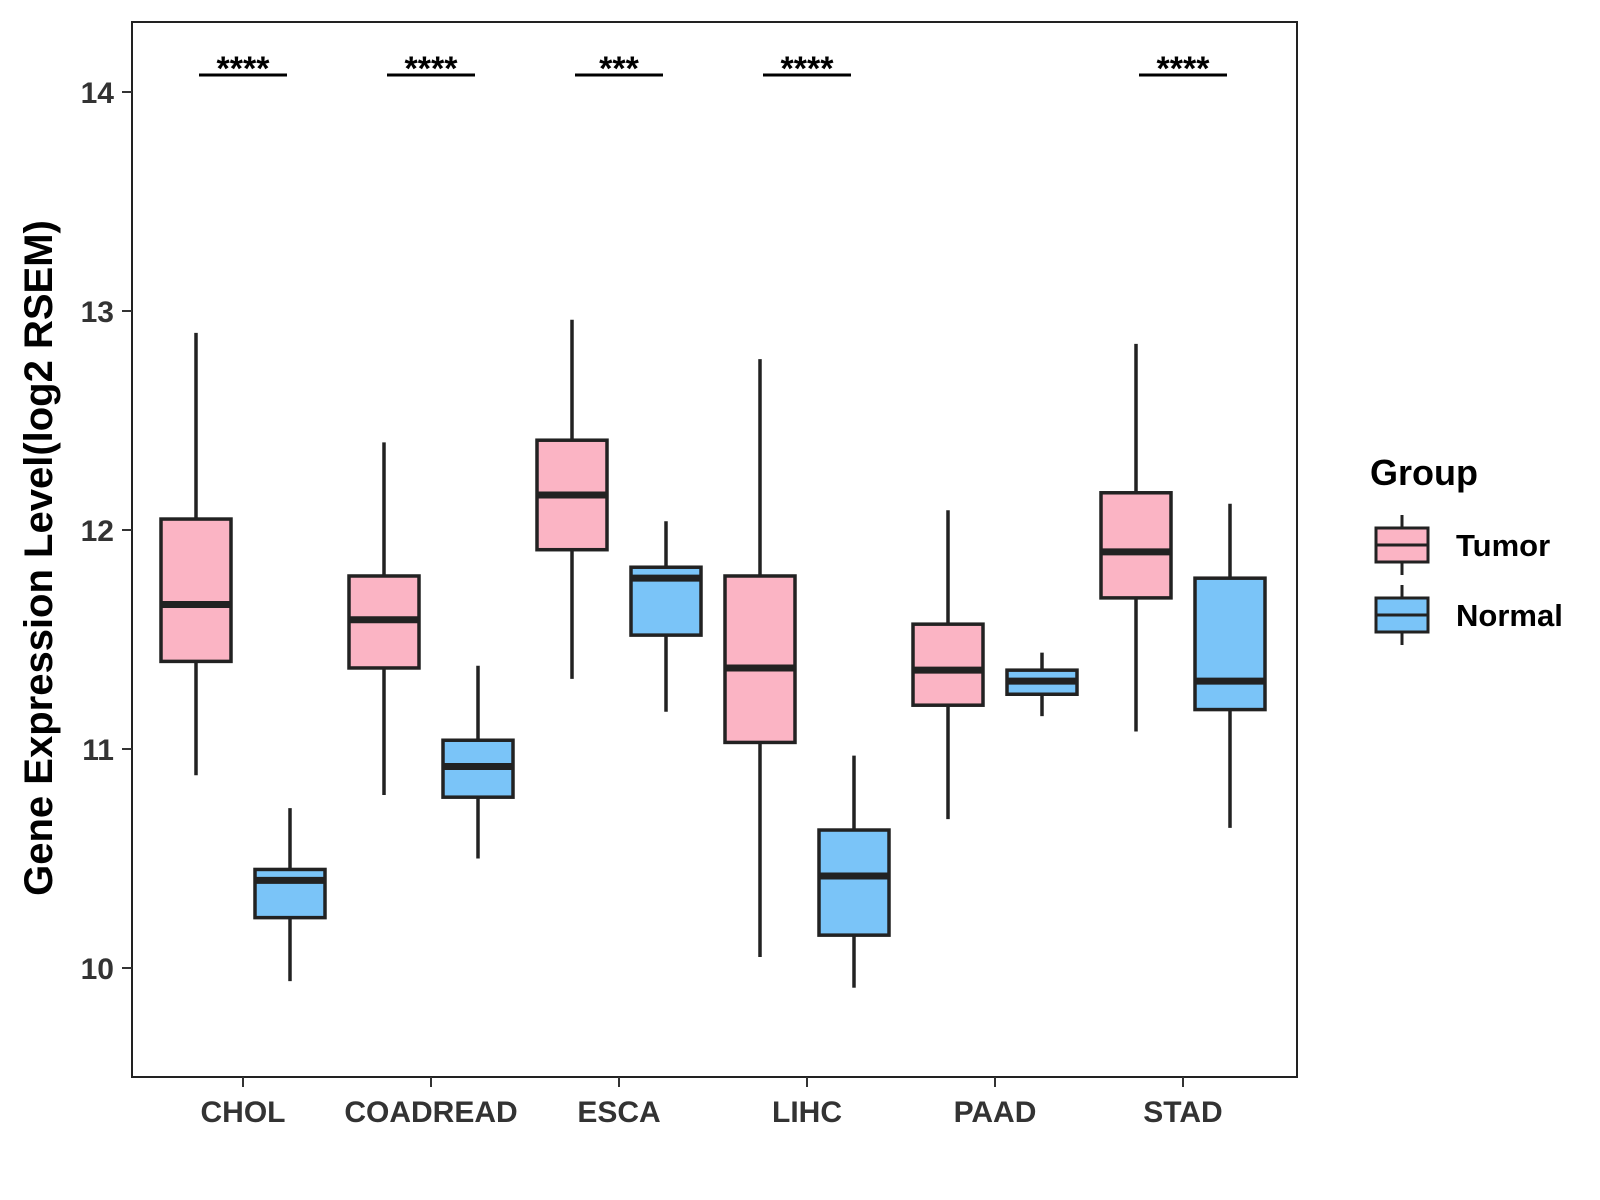  Describe the element at coordinates (98, 750) in the screenshot. I see `y-tick-label: 11` at that location.